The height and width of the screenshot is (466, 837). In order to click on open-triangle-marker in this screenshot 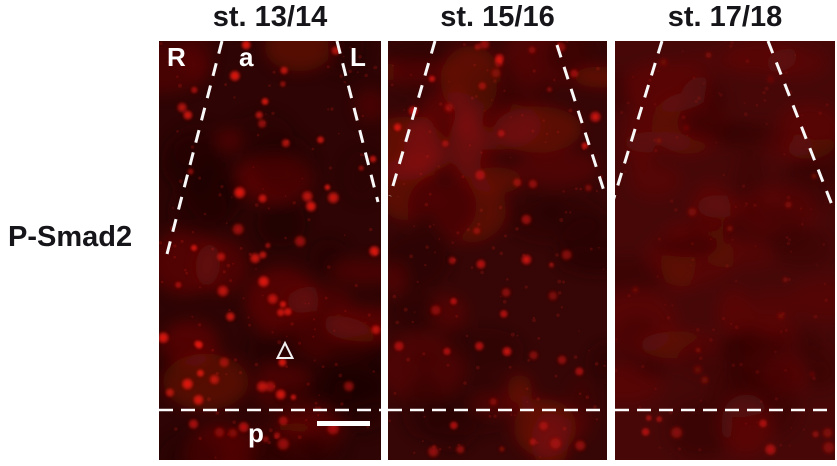, I will do `click(285, 349)`.